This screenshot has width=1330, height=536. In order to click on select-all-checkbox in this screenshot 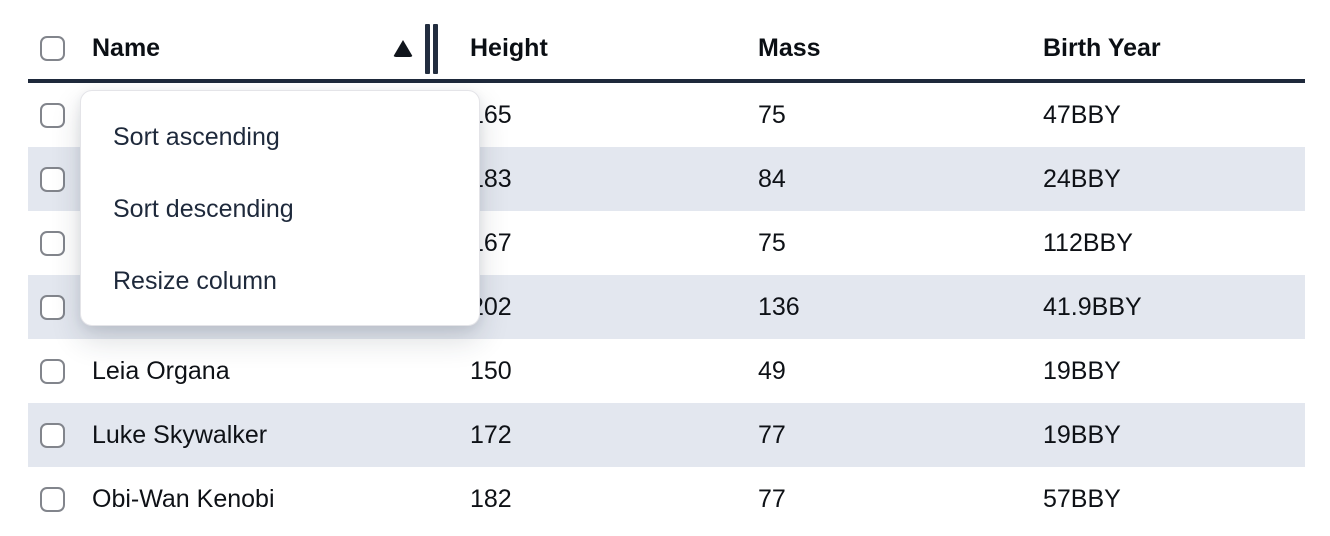, I will do `click(52, 48)`.